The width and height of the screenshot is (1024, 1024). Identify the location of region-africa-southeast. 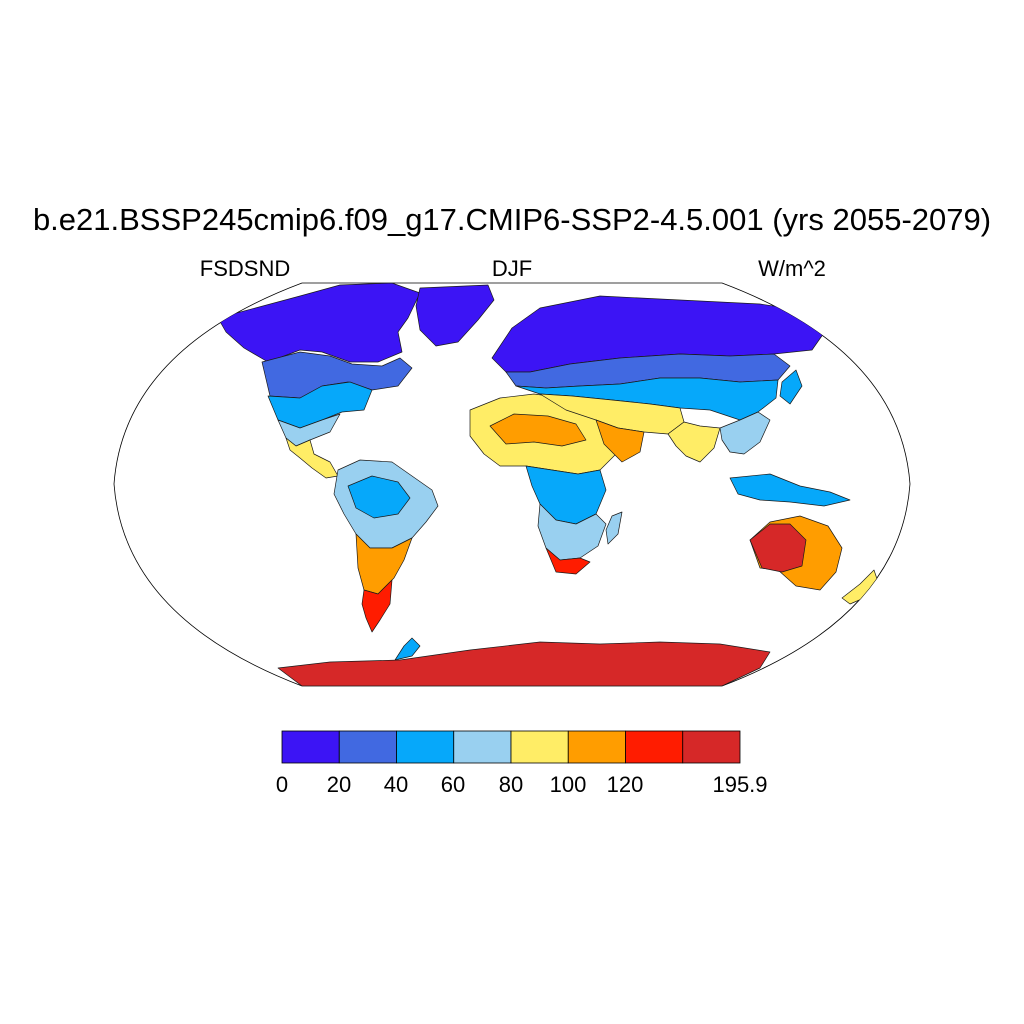
(572, 532).